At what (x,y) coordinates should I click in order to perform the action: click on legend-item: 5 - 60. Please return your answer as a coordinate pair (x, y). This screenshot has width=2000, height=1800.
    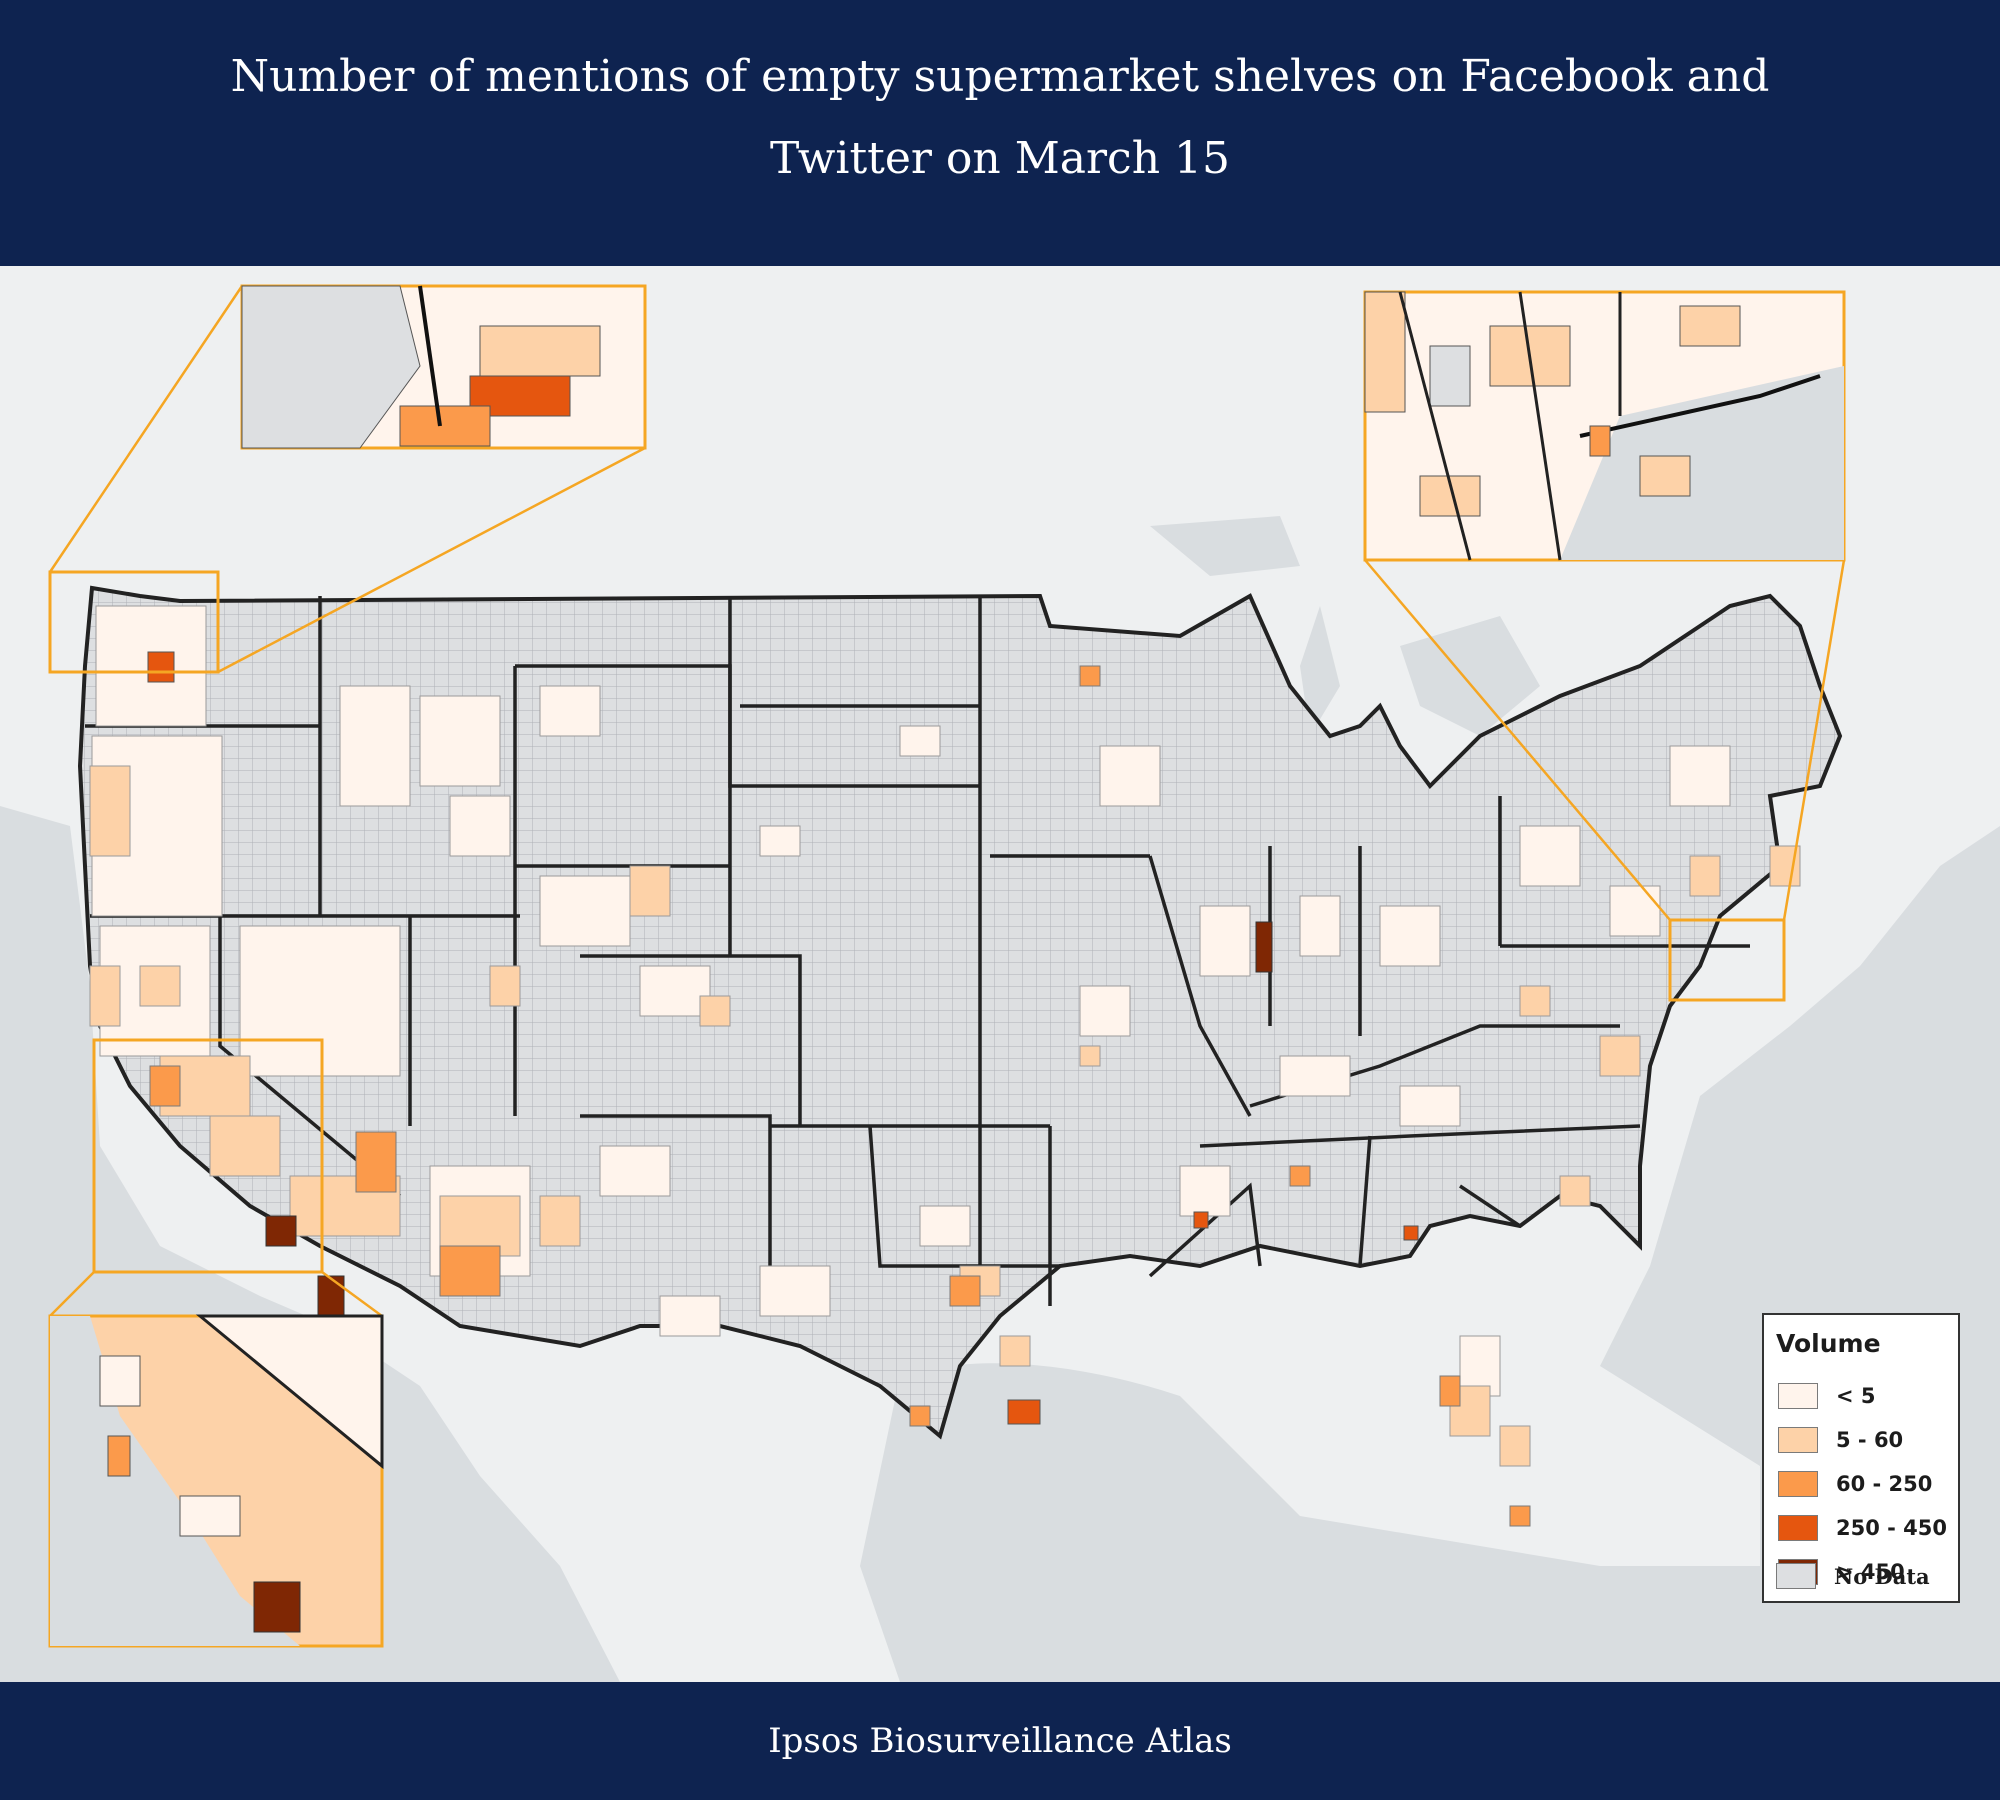
    Looking at the image, I should click on (1840, 1440).